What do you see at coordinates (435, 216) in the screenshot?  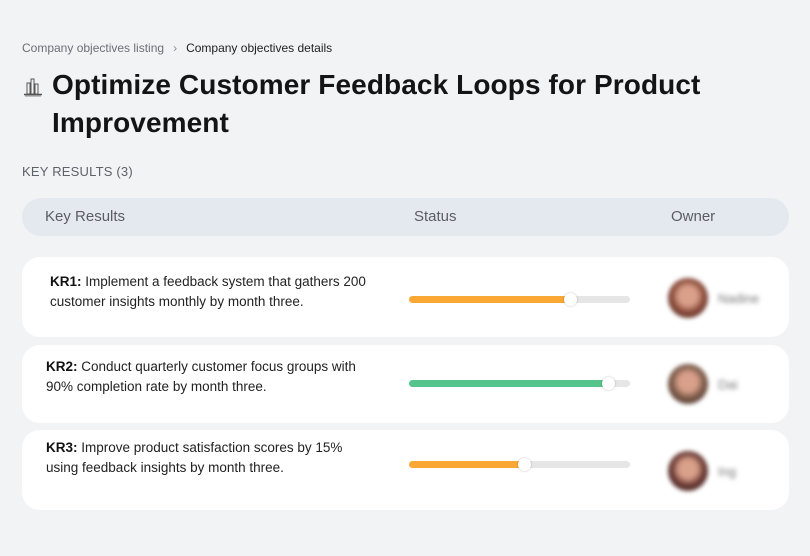 I see `column-header-status: Status` at bounding box center [435, 216].